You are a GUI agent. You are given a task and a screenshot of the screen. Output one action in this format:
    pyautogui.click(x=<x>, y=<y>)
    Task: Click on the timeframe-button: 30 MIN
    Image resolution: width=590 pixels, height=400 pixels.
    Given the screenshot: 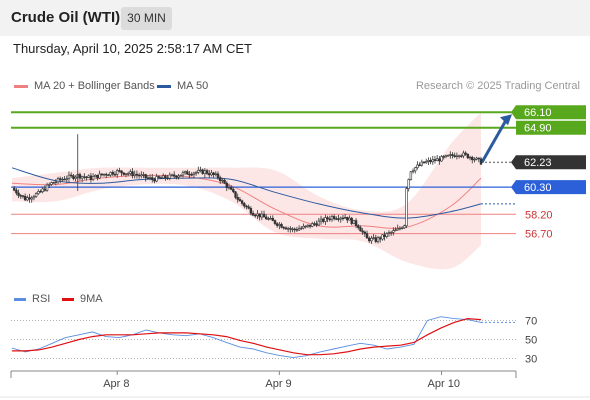 What is the action you would take?
    pyautogui.click(x=146, y=18)
    